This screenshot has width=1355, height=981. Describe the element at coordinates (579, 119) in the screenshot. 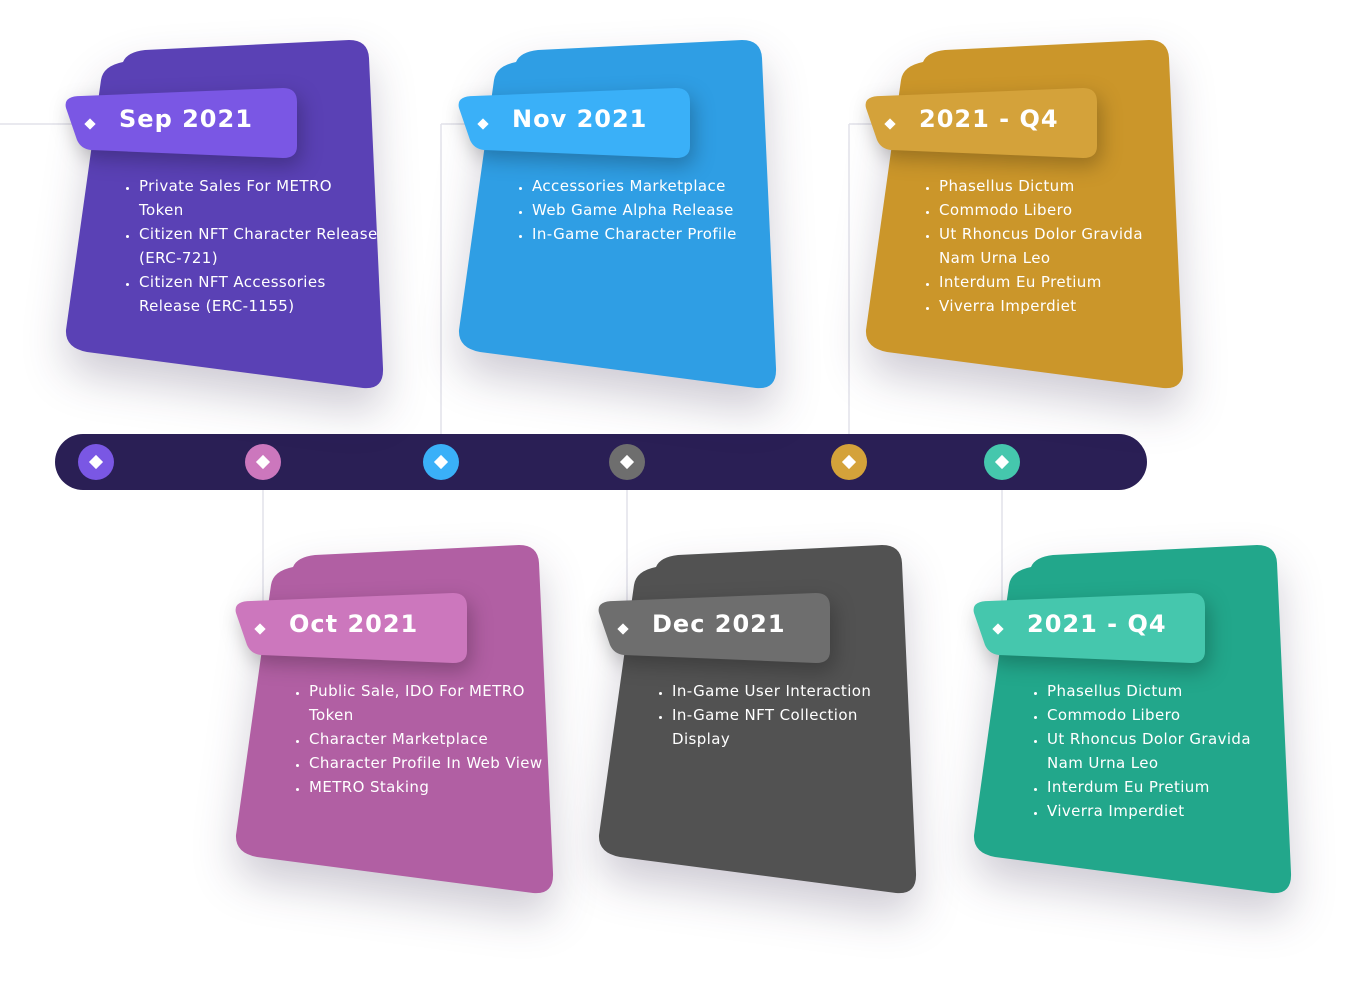

I see `milestone-date-label: Nov 2021` at that location.